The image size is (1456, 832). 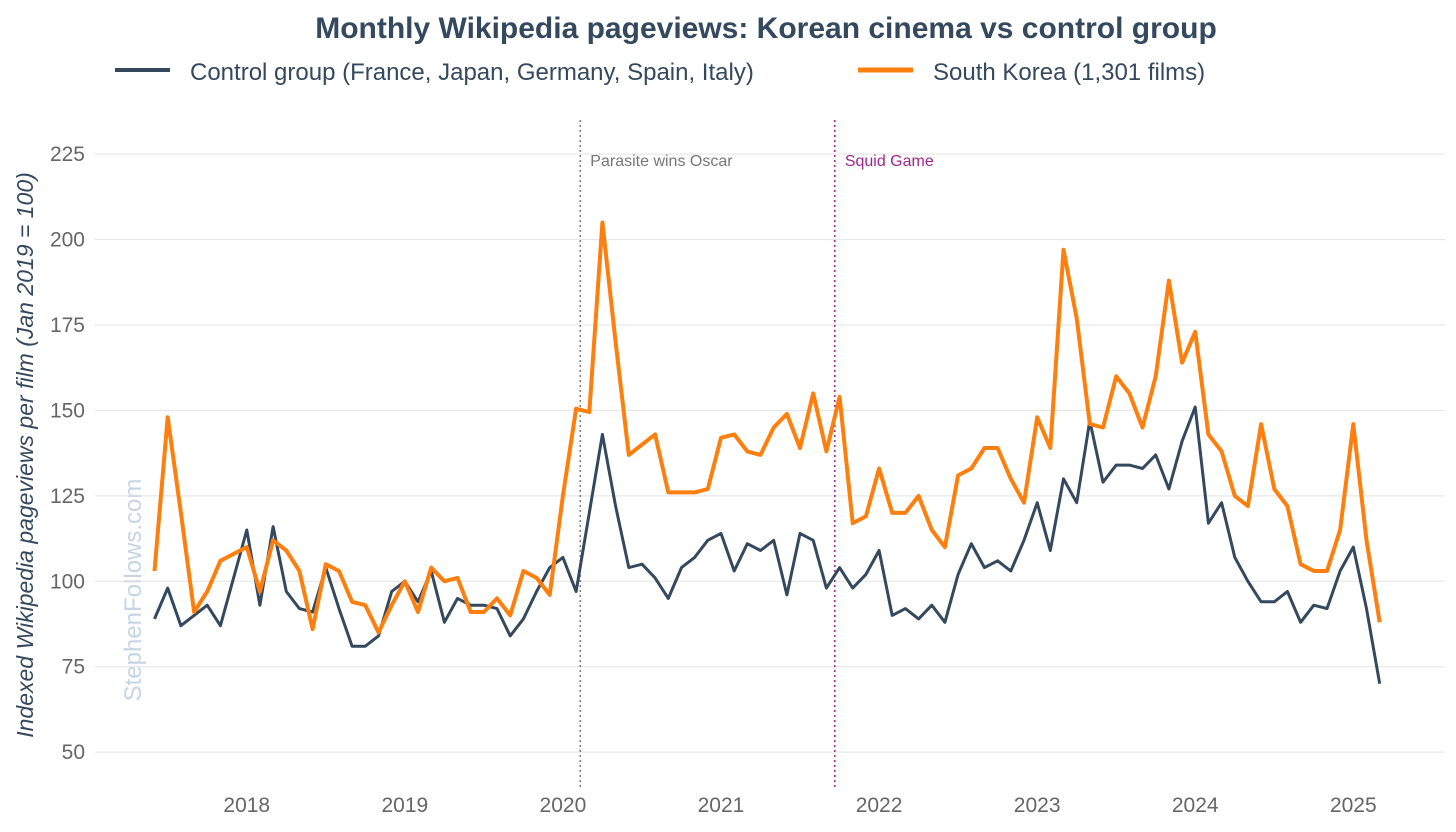 I want to click on x-axis-ticks: 2018 2019 2020 2021 2022 2023 2024 2025, so click(x=799, y=805).